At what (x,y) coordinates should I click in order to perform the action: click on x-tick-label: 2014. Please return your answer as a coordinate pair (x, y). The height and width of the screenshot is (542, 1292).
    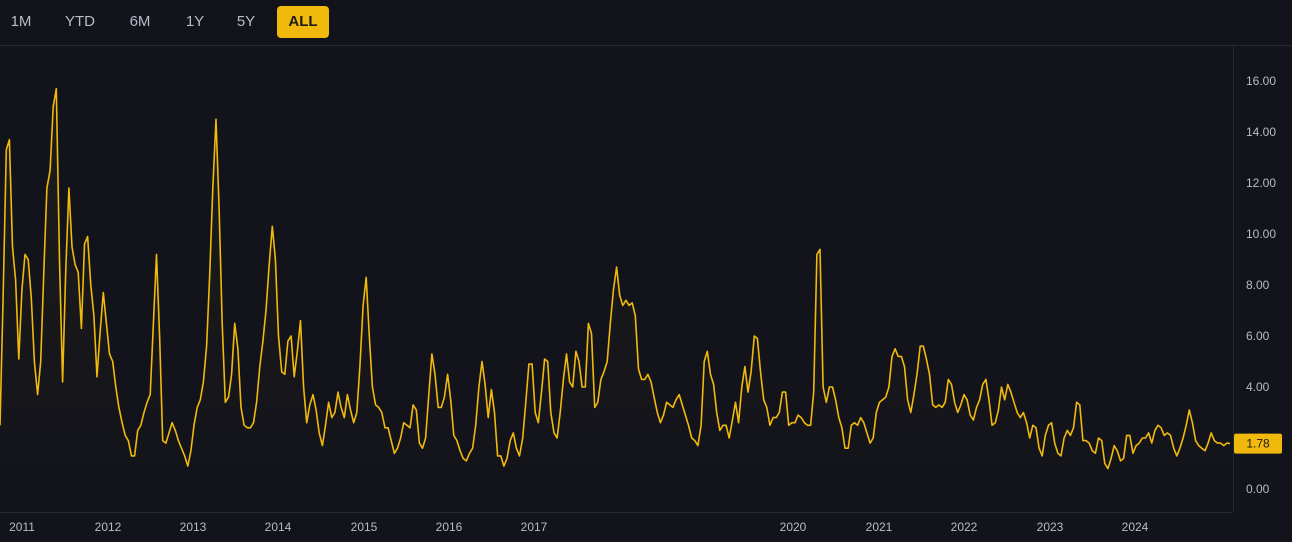
    Looking at the image, I should click on (278, 527).